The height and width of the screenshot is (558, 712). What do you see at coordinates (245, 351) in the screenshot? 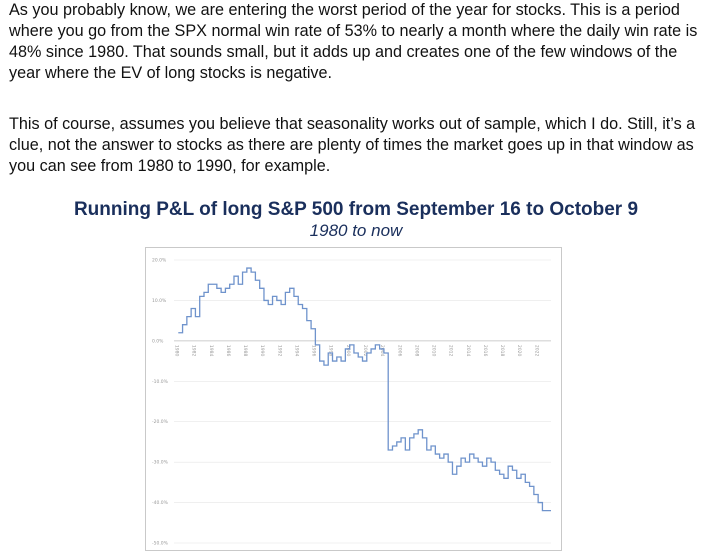
I see `x-tick-label: 1988` at bounding box center [245, 351].